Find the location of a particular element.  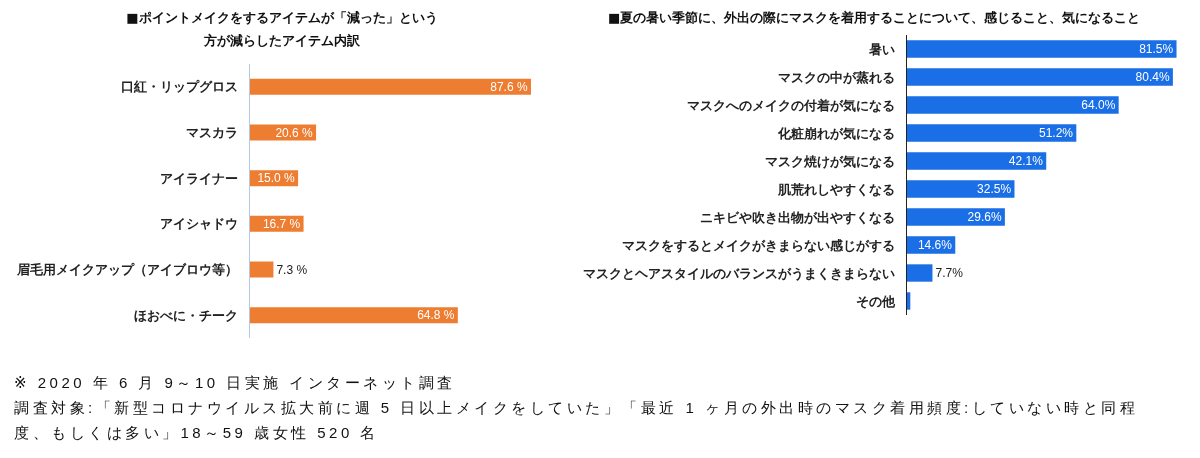

data-label: 15.0 % is located at coordinates (276, 178).